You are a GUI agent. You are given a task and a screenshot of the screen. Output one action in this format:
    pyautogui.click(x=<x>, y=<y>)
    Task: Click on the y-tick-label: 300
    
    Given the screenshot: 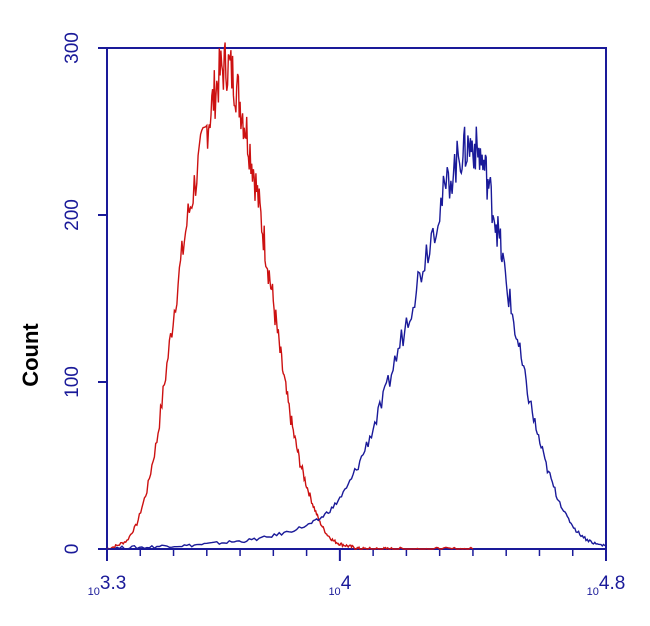 What is the action you would take?
    pyautogui.click(x=72, y=48)
    